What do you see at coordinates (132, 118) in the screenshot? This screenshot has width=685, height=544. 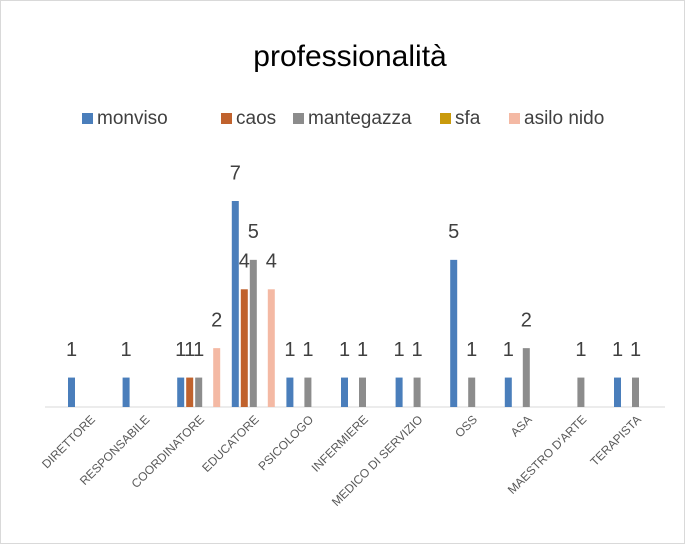 I see `legend-label: monviso` at bounding box center [132, 118].